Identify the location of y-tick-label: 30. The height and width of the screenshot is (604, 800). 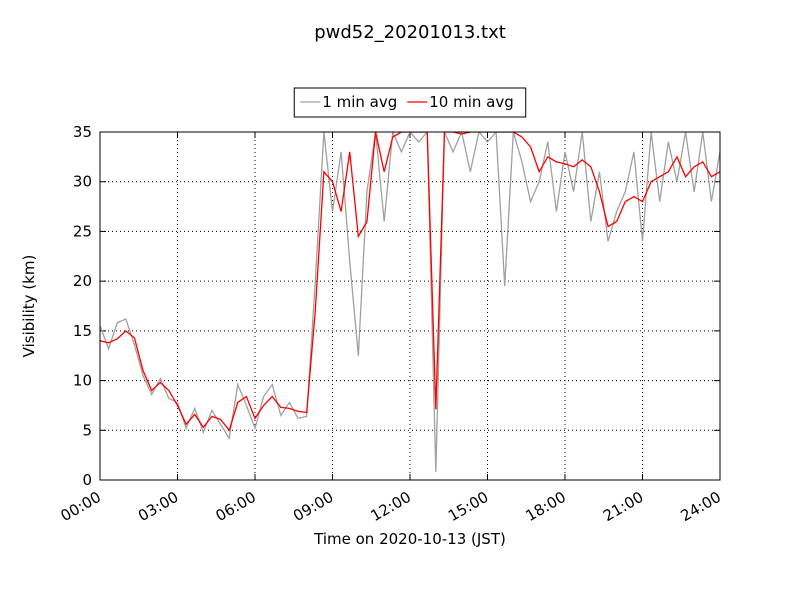
(82, 182).